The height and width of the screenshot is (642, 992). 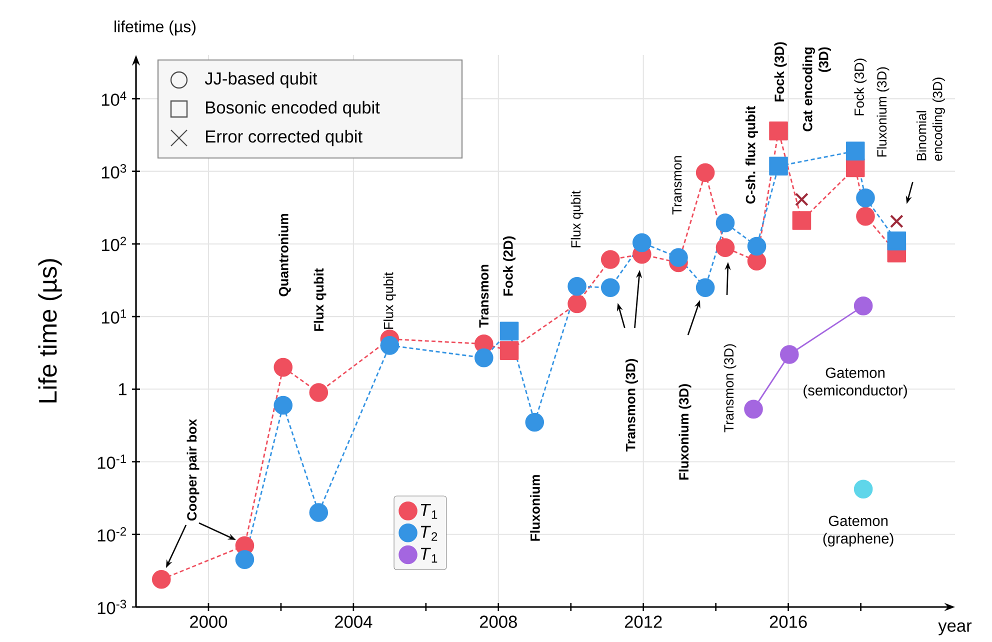 What do you see at coordinates (112, 461) in the screenshot?
I see `y-tick-label: 10$^{-1}$` at bounding box center [112, 461].